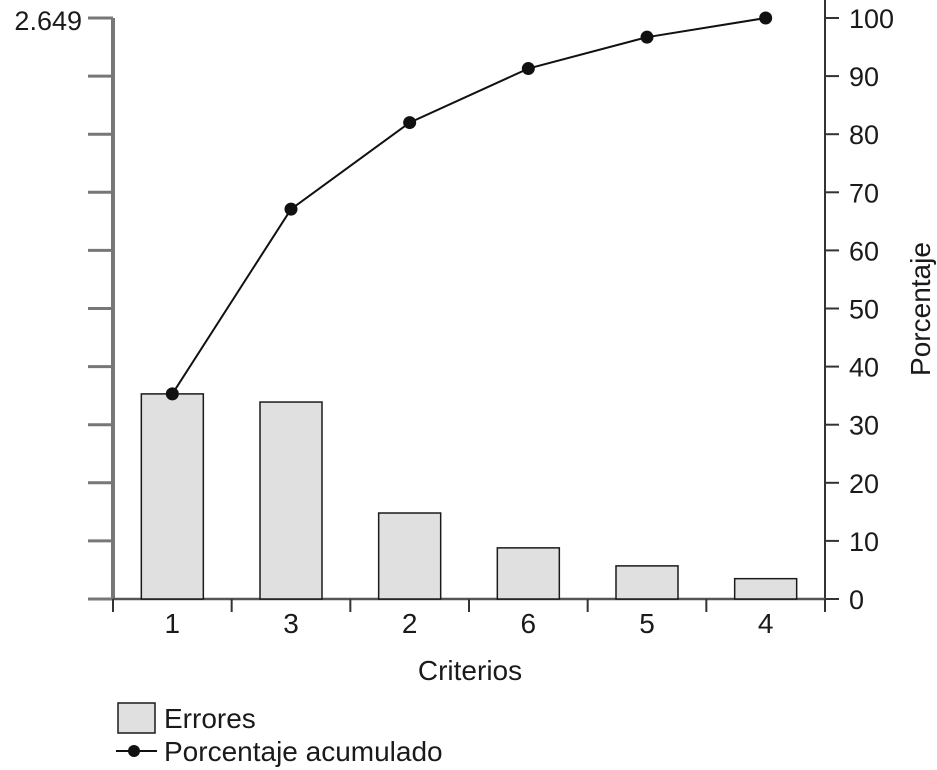 The image size is (937, 770). I want to click on x-axis-title: Criterios, so click(470, 670).